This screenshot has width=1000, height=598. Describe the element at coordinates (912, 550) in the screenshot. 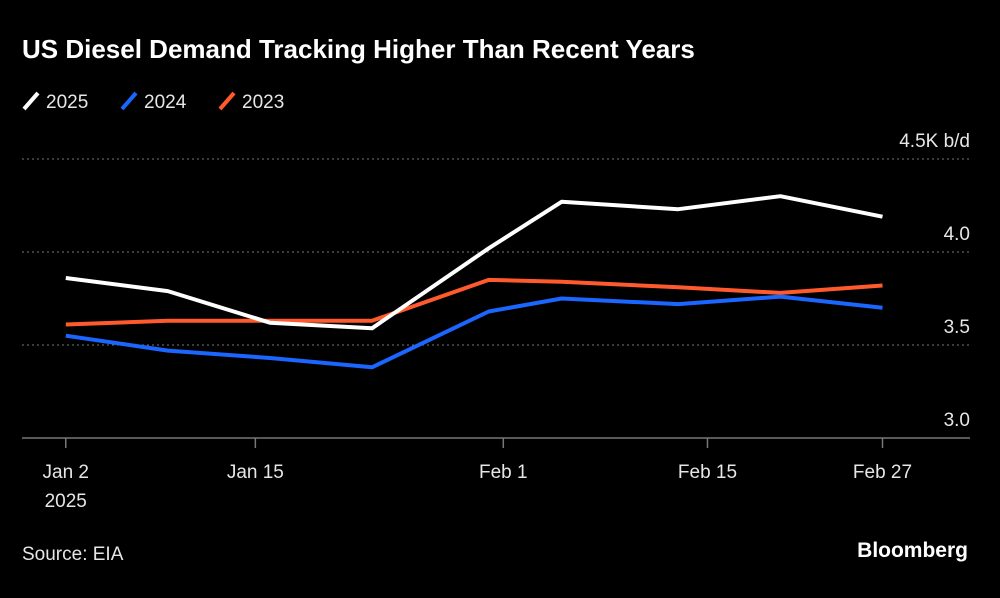

I see `brand: Bloomberg` at that location.